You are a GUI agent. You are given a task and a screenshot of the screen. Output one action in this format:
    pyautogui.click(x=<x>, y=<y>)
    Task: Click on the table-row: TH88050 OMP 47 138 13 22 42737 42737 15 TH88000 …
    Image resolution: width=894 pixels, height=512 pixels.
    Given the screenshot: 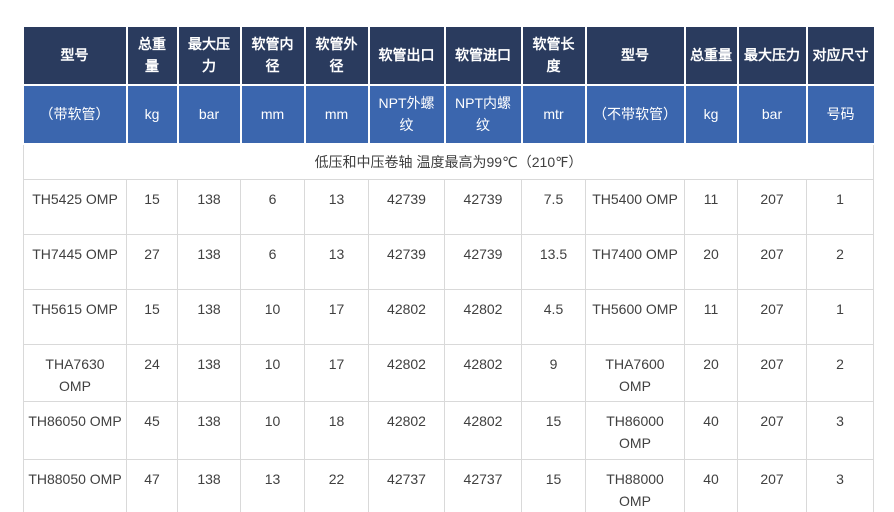 What is the action you would take?
    pyautogui.click(x=448, y=485)
    